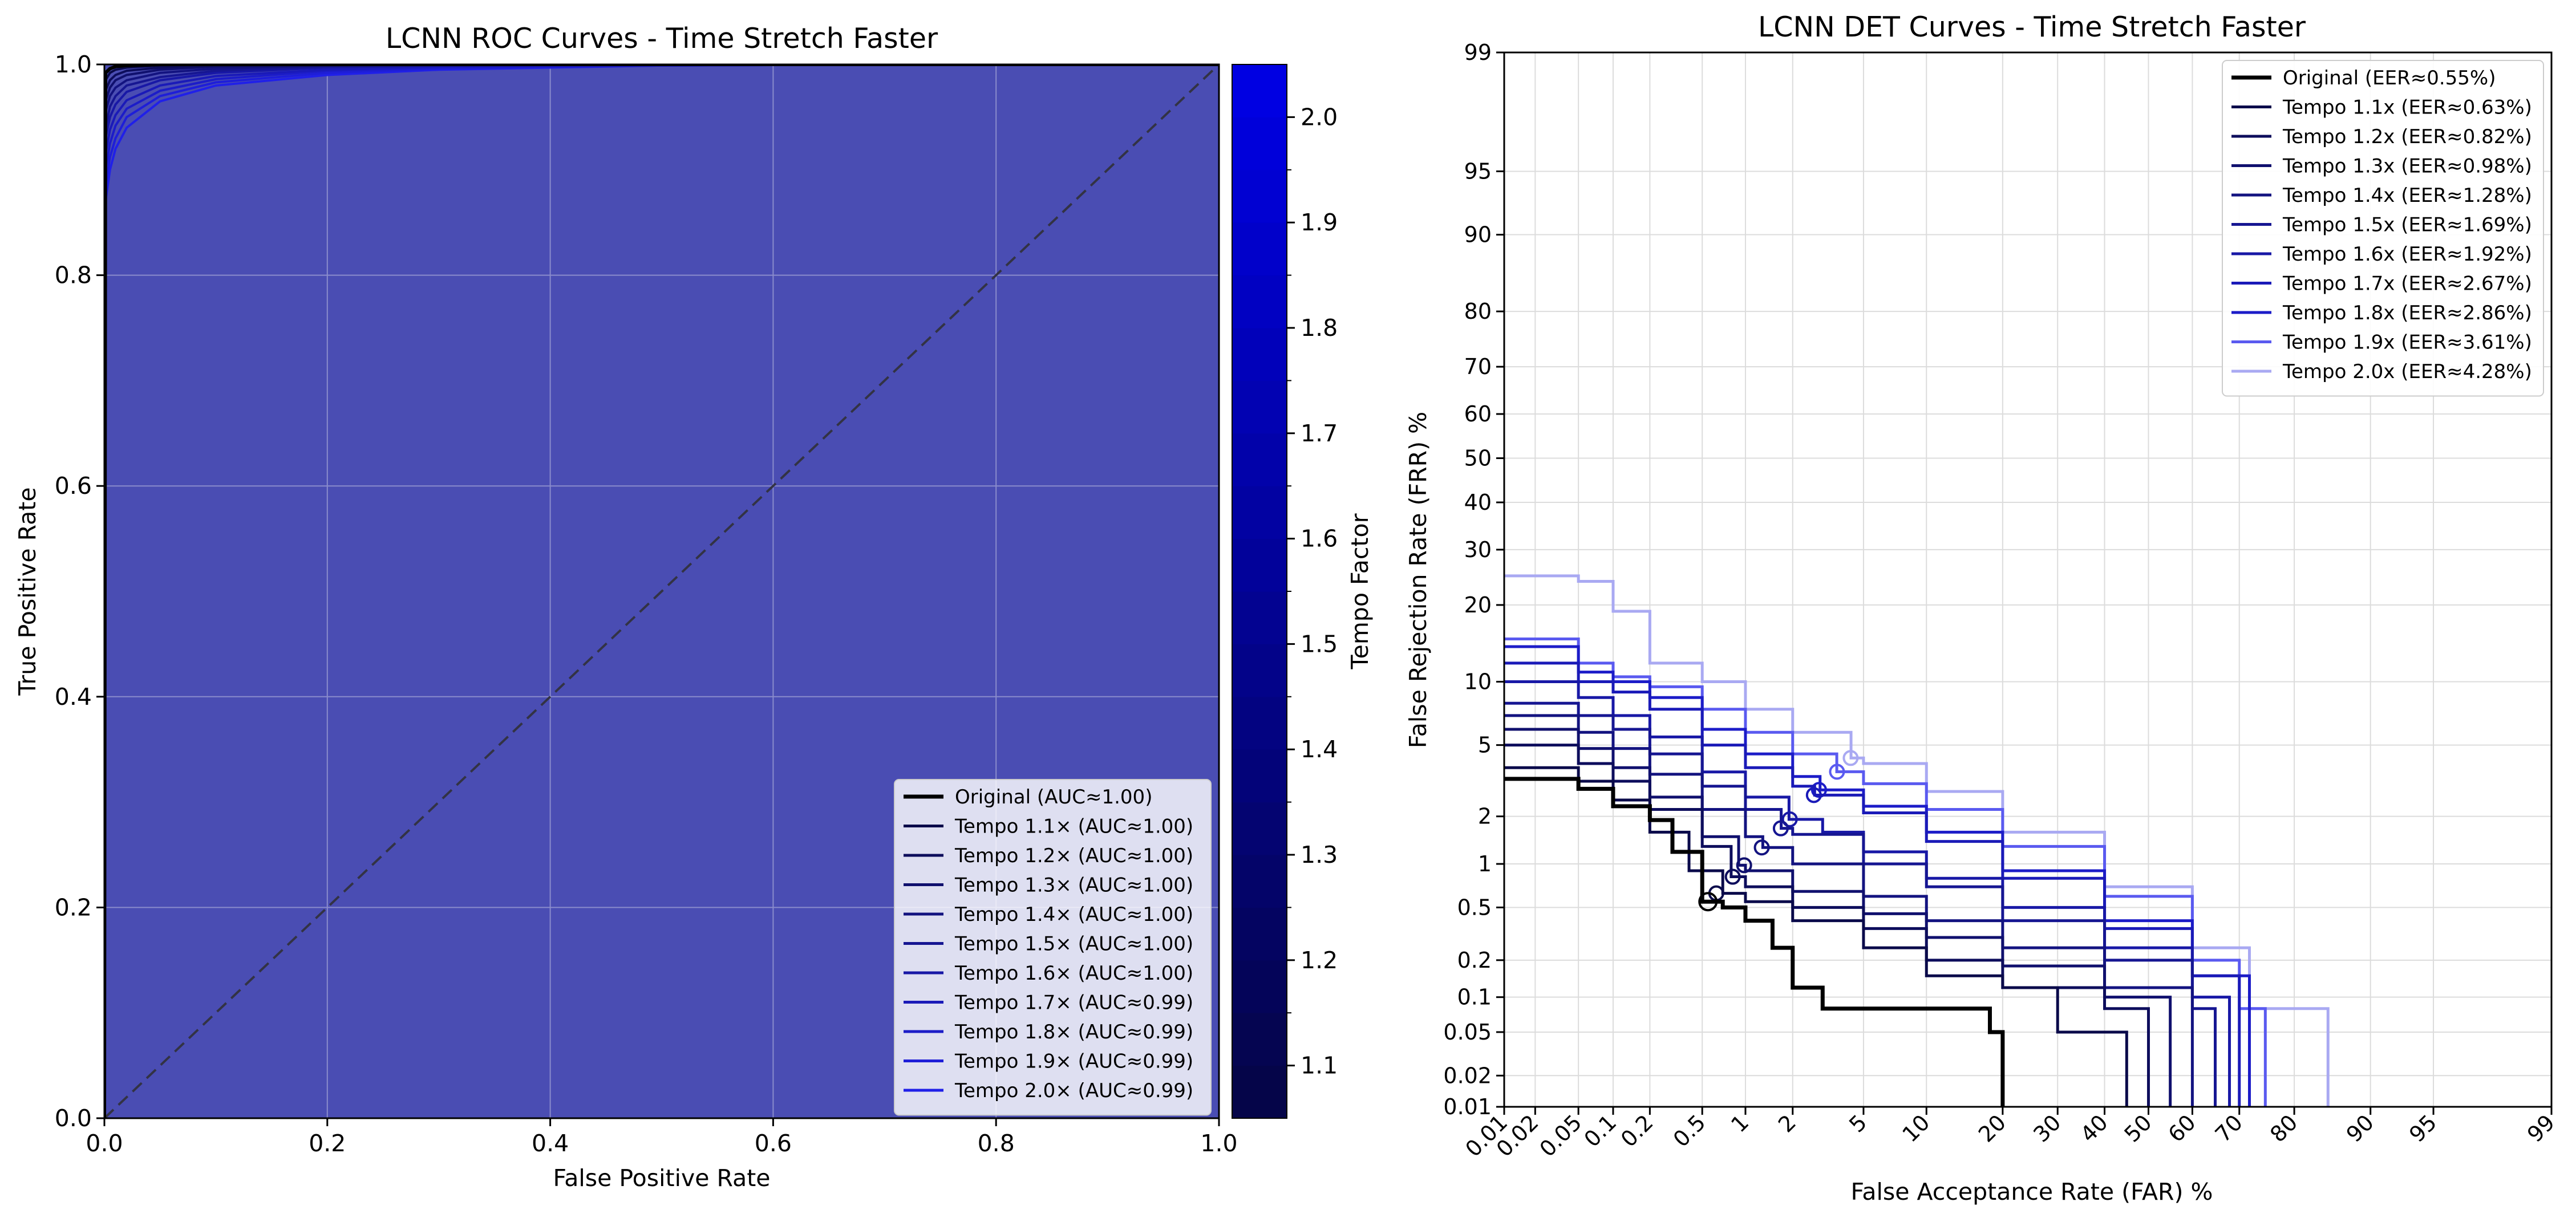 The height and width of the screenshot is (1222, 2576). I want to click on det-y-tick-label: 50, so click(1478, 458).